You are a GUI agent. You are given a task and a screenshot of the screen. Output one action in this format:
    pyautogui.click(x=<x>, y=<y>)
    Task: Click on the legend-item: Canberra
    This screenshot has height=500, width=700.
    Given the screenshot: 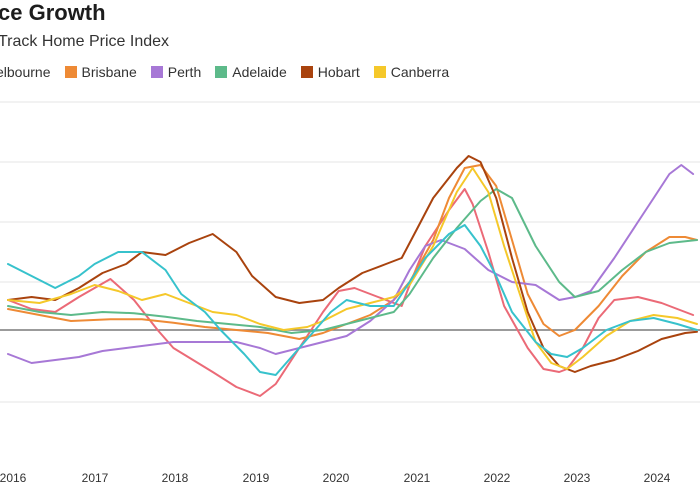 What is the action you would take?
    pyautogui.click(x=411, y=72)
    